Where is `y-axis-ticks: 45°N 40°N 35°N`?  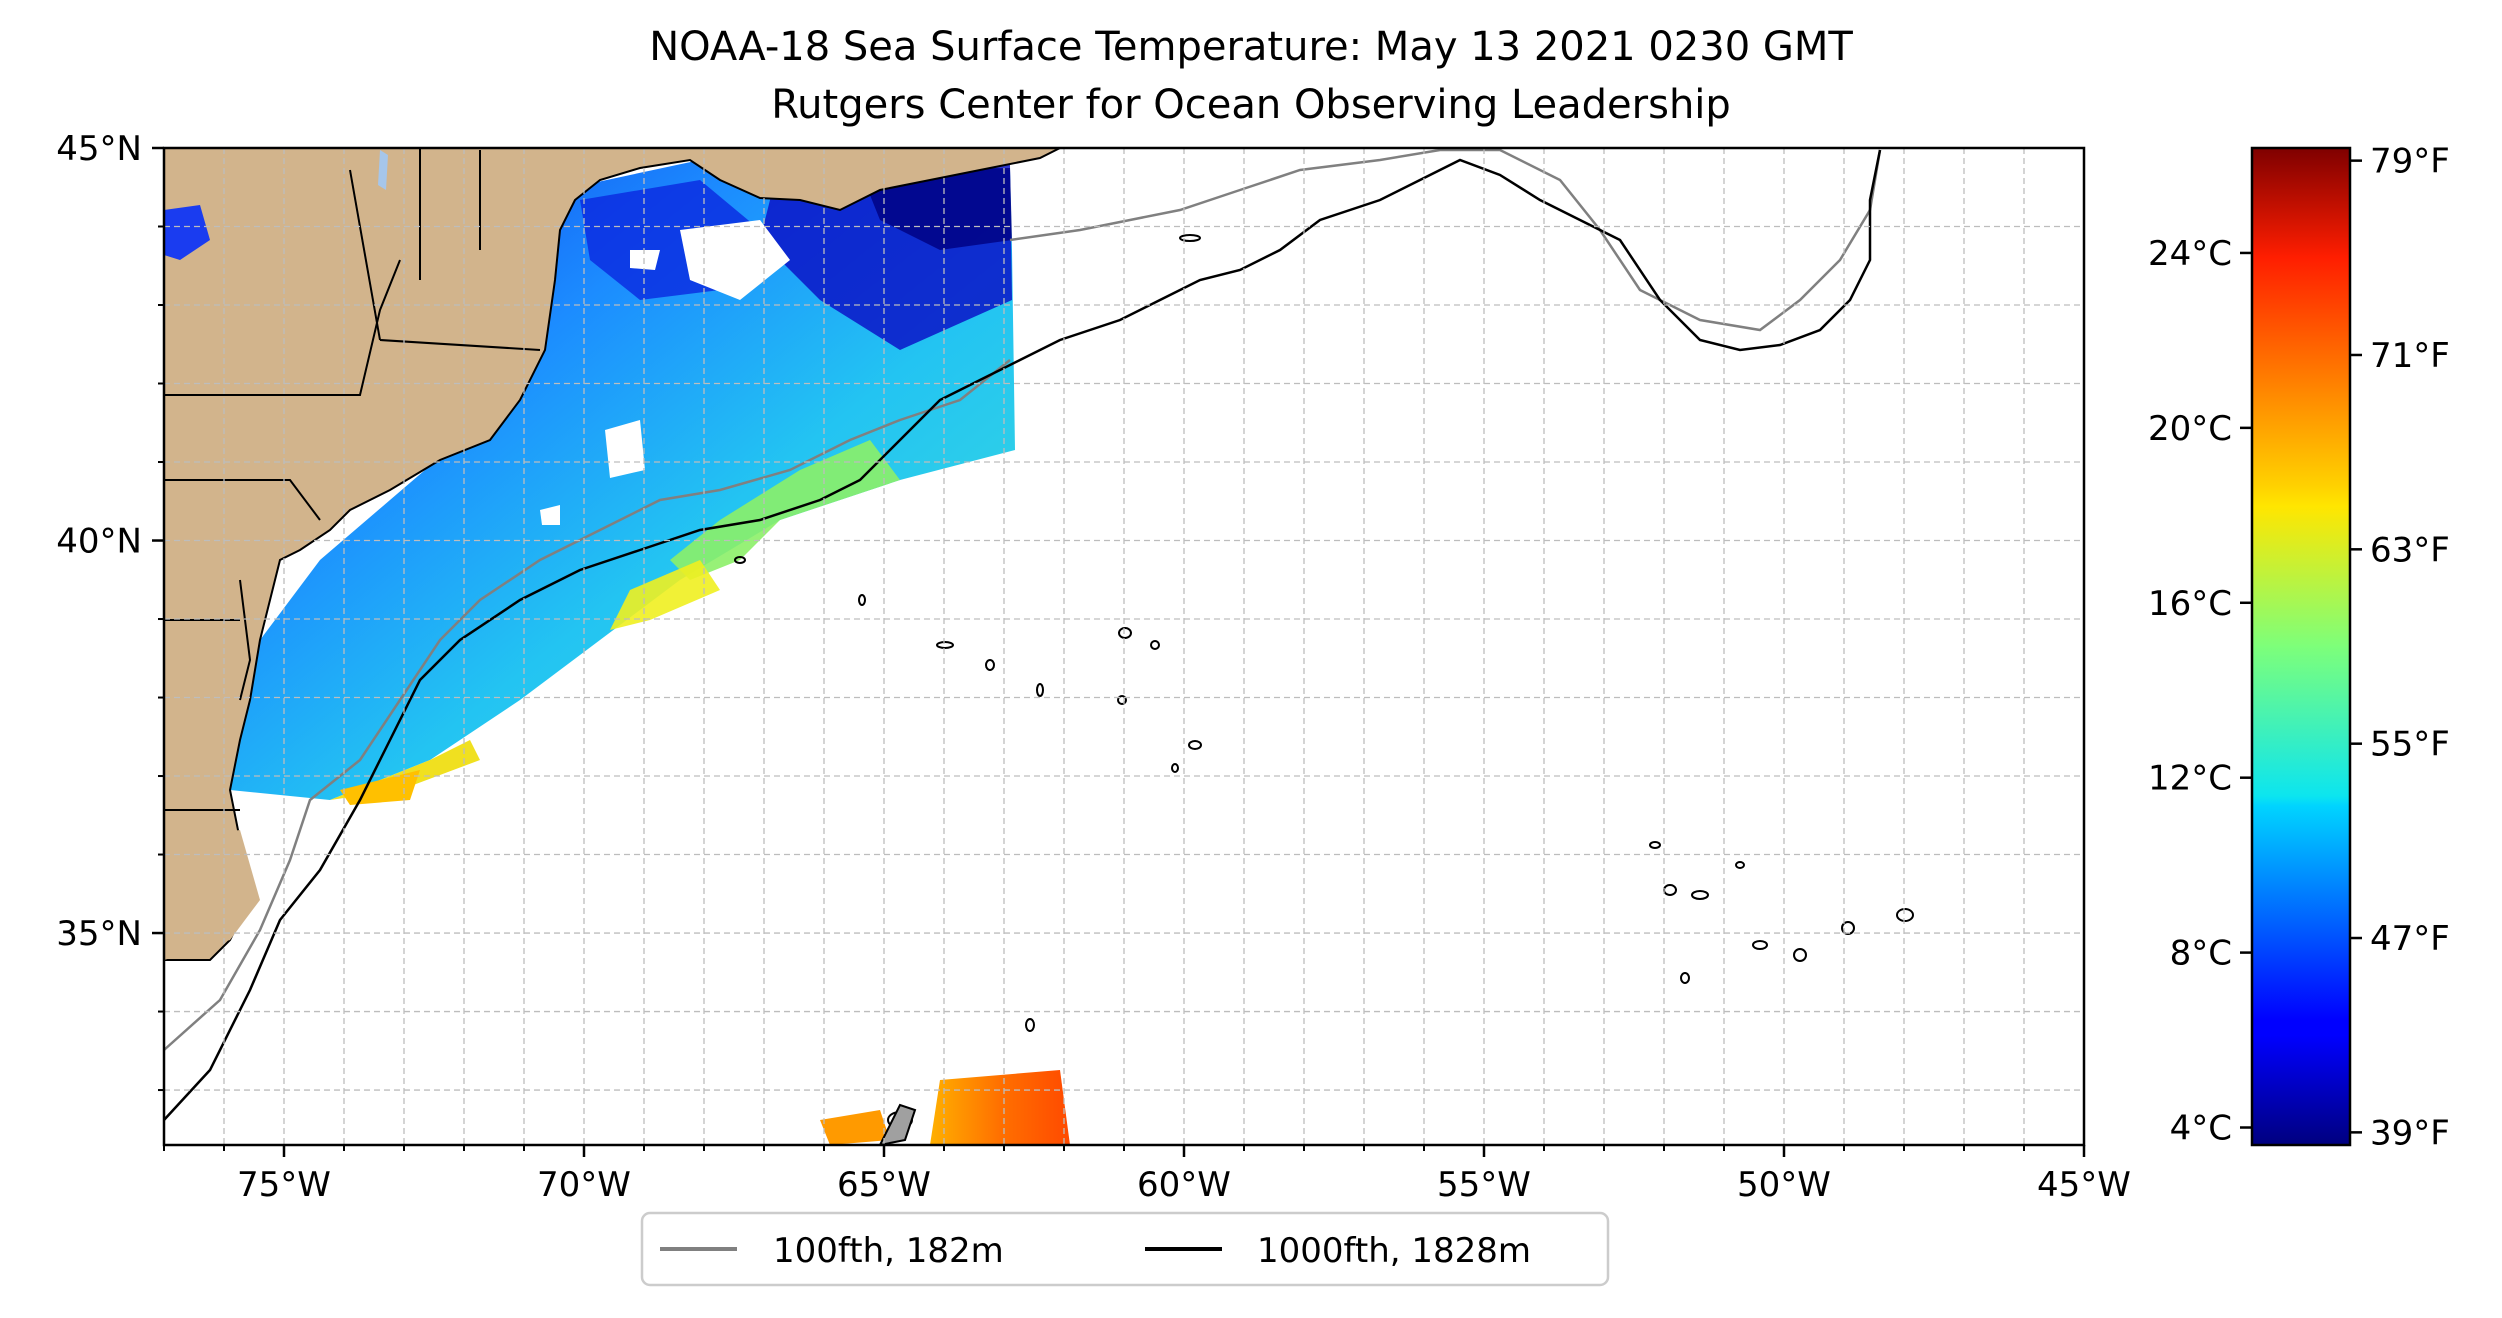 y-axis-ticks: 45°N 40°N 35°N is located at coordinates (110, 610).